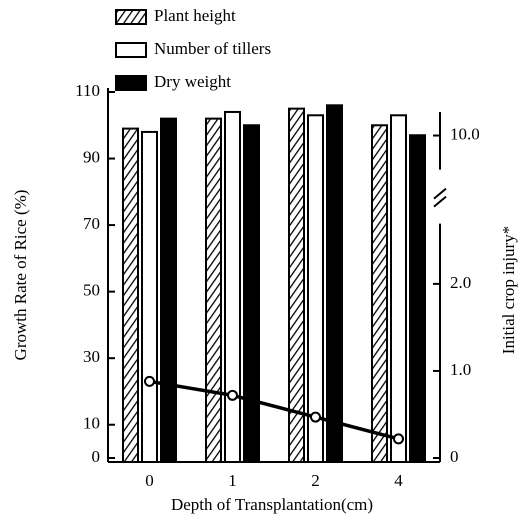  I want to click on y-tick-label: 110, so click(87, 90).